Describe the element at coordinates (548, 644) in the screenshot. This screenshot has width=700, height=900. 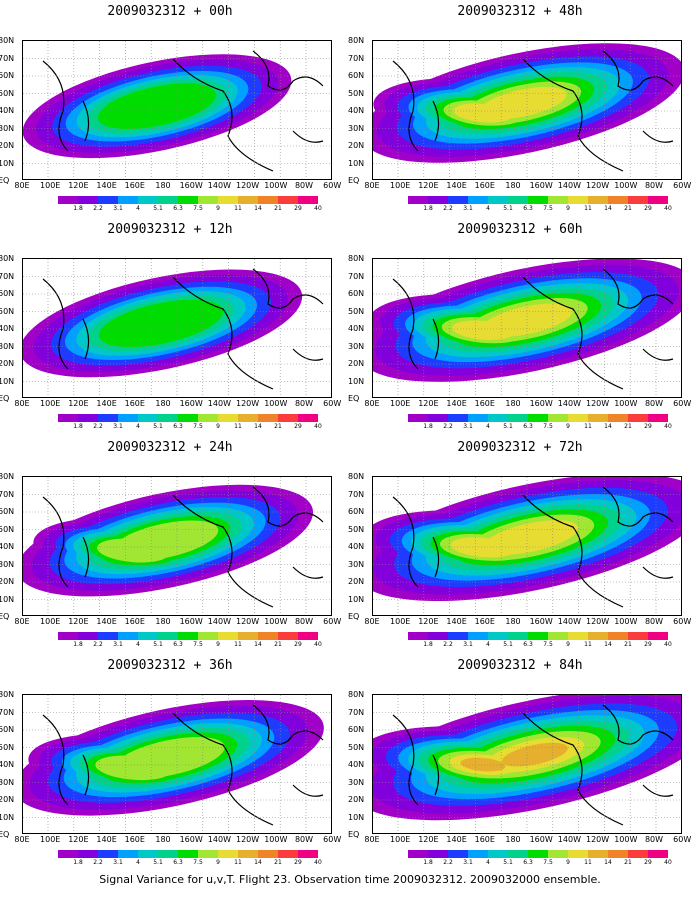
I see `colorbar-label: 7.5` at that location.